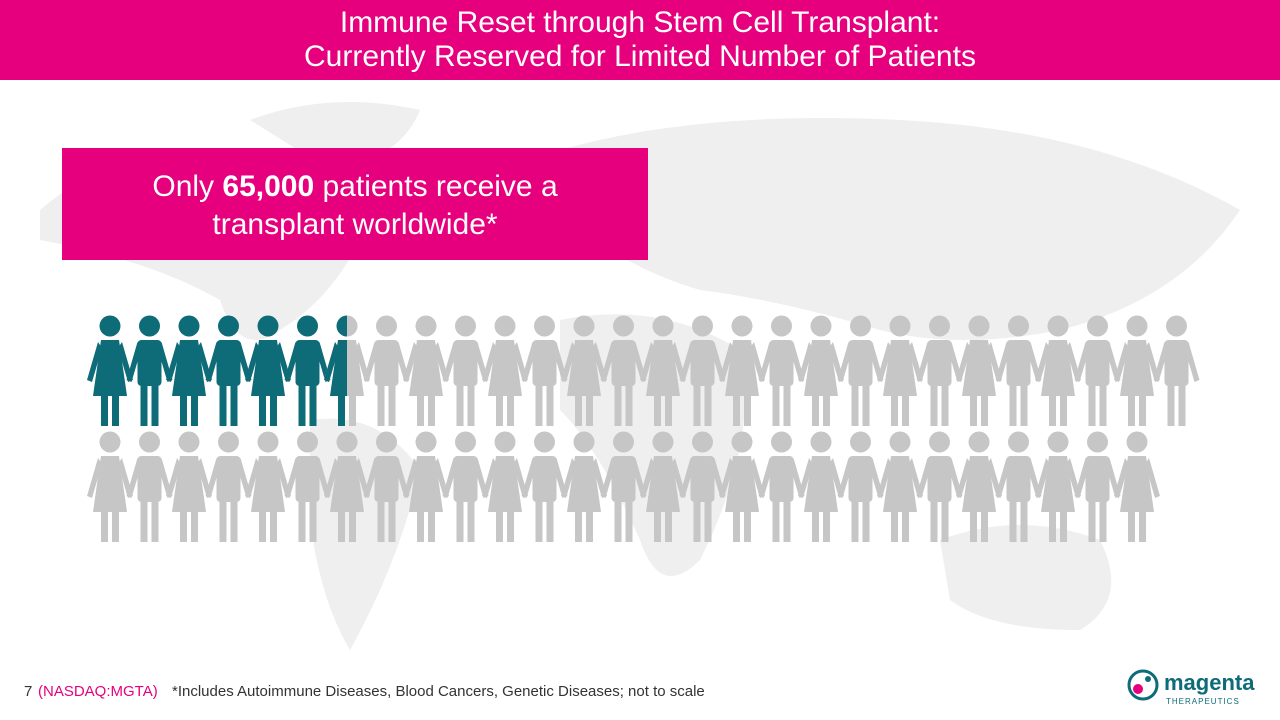 The image size is (1280, 720). I want to click on callout-text: patients receive a, so click(440, 186).